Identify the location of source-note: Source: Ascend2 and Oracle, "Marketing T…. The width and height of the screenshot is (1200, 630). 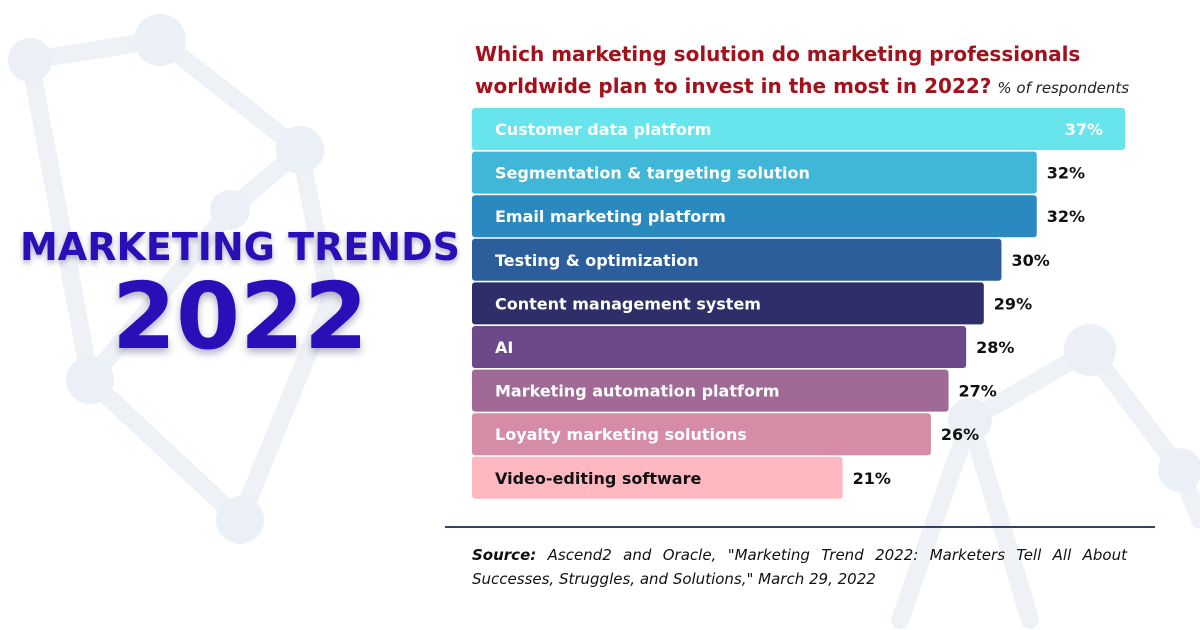
(799, 567).